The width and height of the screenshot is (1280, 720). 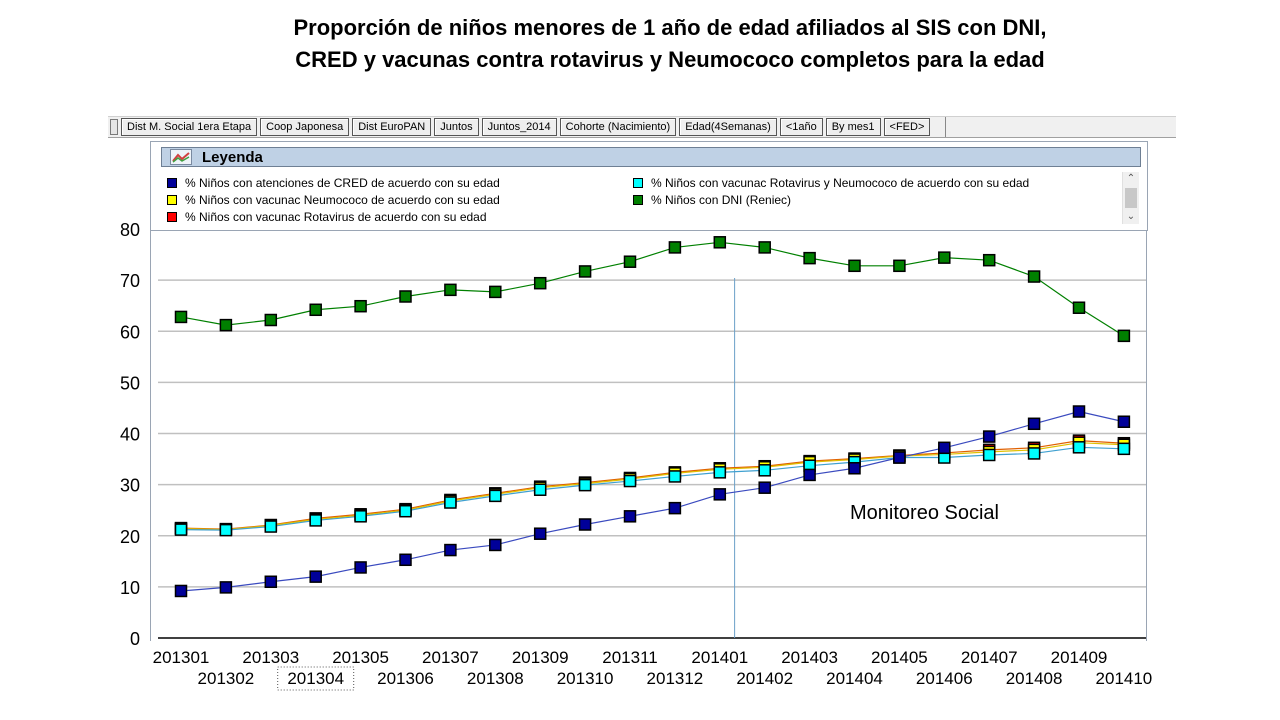 I want to click on toolbar-button-dist-europan: Dist EuroPAN, so click(x=392, y=127).